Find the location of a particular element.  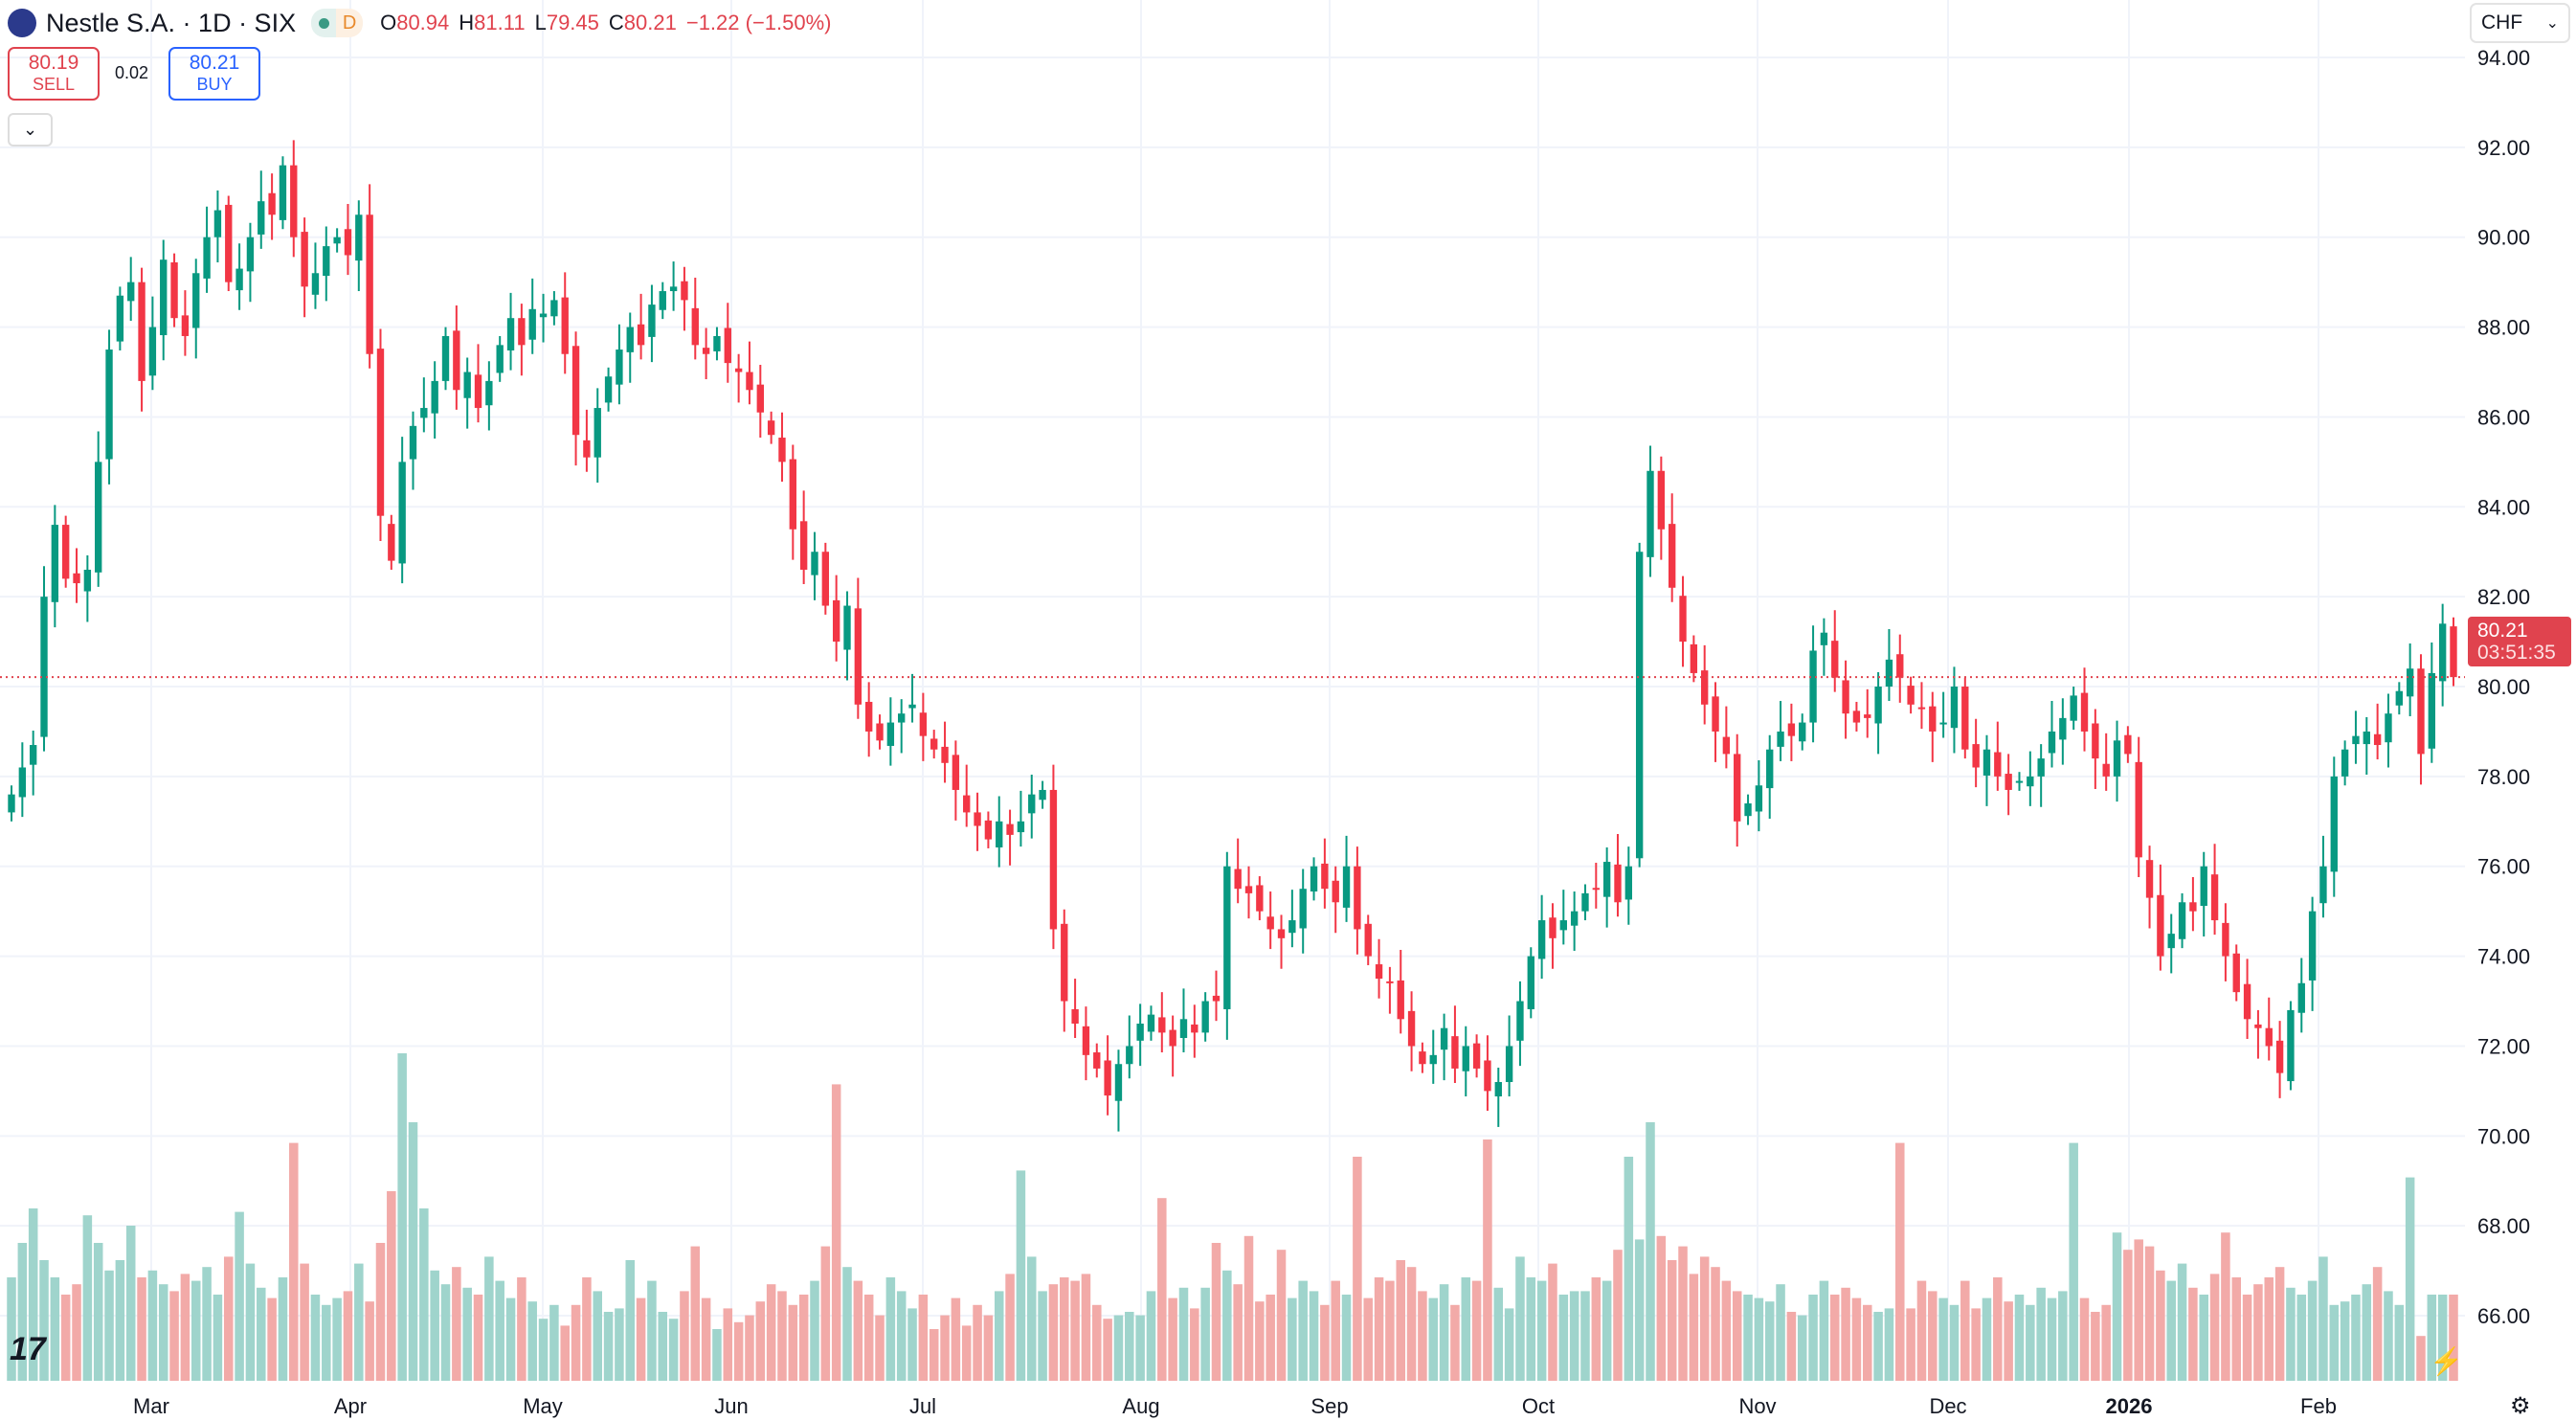

time-tick-label: Jul is located at coordinates (923, 1406).